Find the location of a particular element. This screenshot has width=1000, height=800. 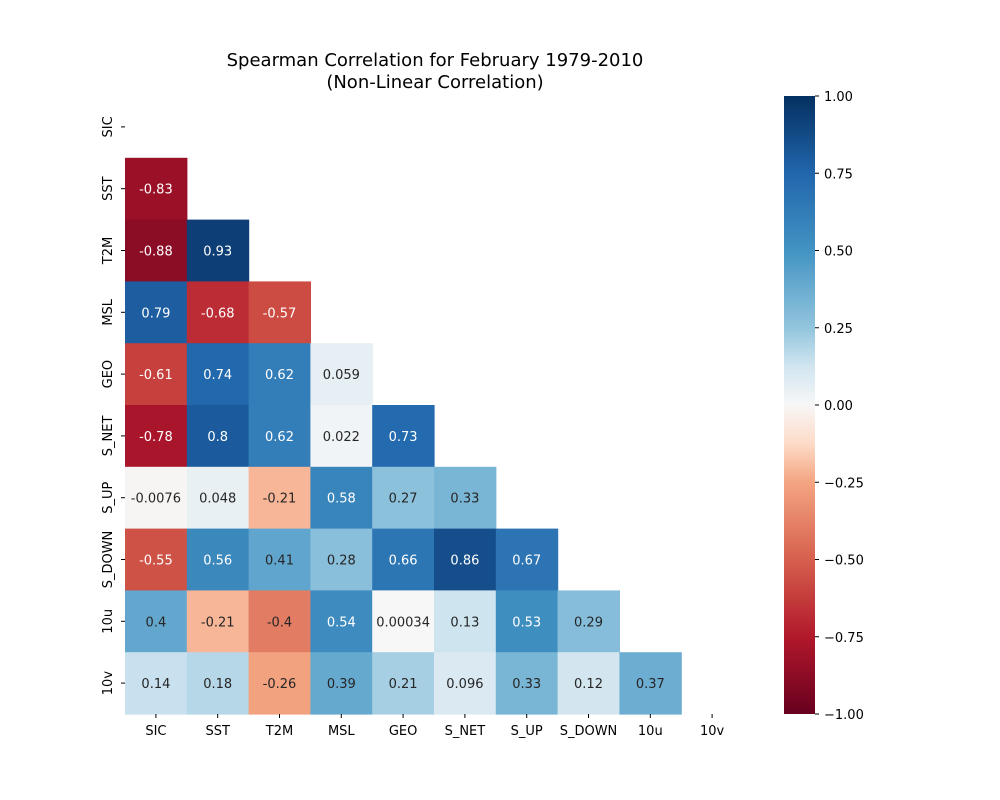

y-axis-ticks: SIC SST T2M MSL GEO S_NET S_UP S_DOWN 10u 10v is located at coordinates (113, 405).